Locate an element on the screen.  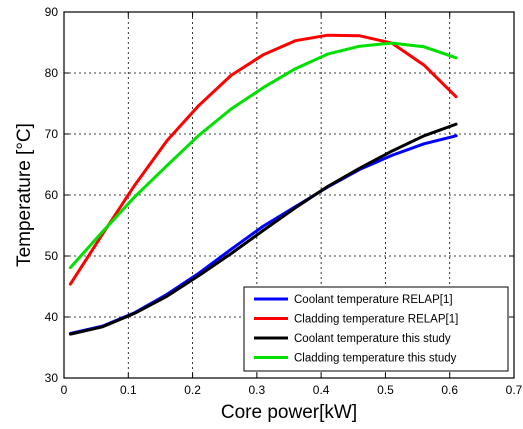
legend-label-3: Coolant temperature this study is located at coordinates (372, 339).